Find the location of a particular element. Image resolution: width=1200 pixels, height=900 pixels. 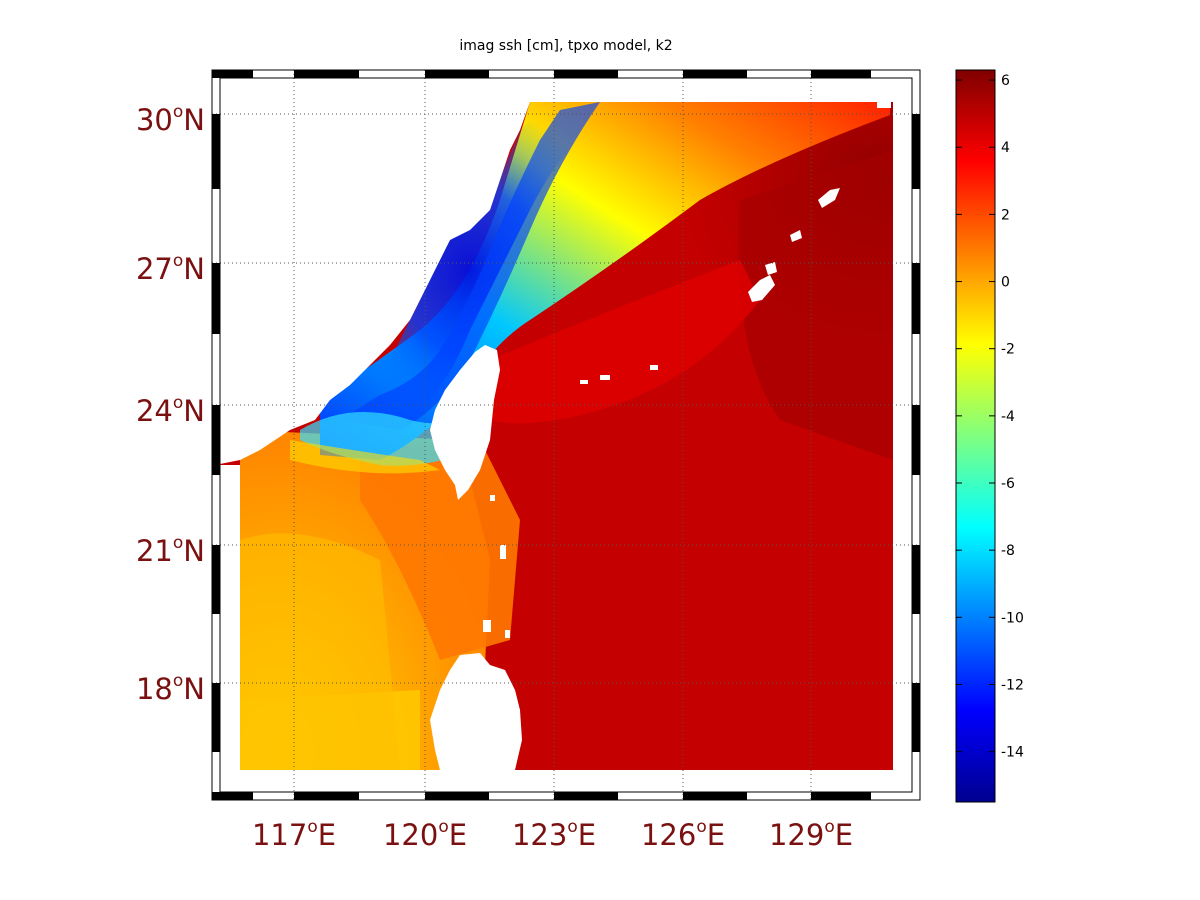

colorbar-tick-label: -6 is located at coordinates (1008, 484).